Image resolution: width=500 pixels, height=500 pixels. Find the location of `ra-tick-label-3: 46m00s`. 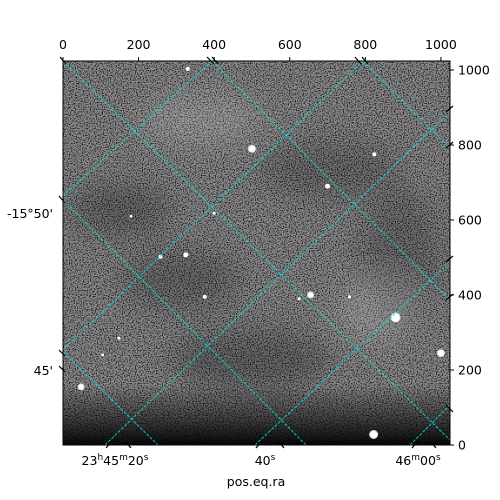

ra-tick-label-3: 46m00s is located at coordinates (418, 460).